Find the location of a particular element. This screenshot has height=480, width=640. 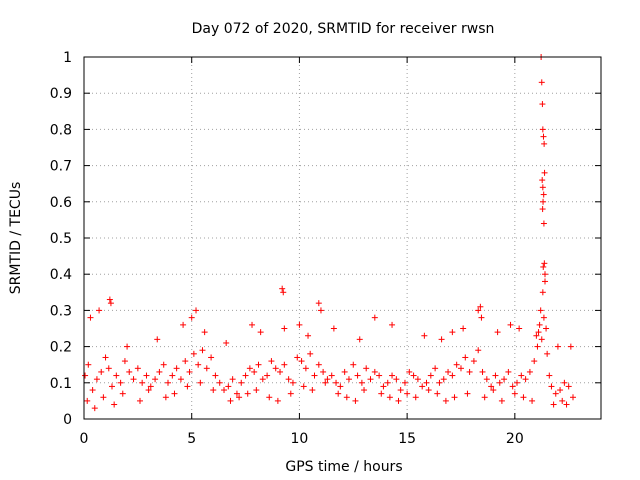

x-tick-label: 15 is located at coordinates (407, 439).